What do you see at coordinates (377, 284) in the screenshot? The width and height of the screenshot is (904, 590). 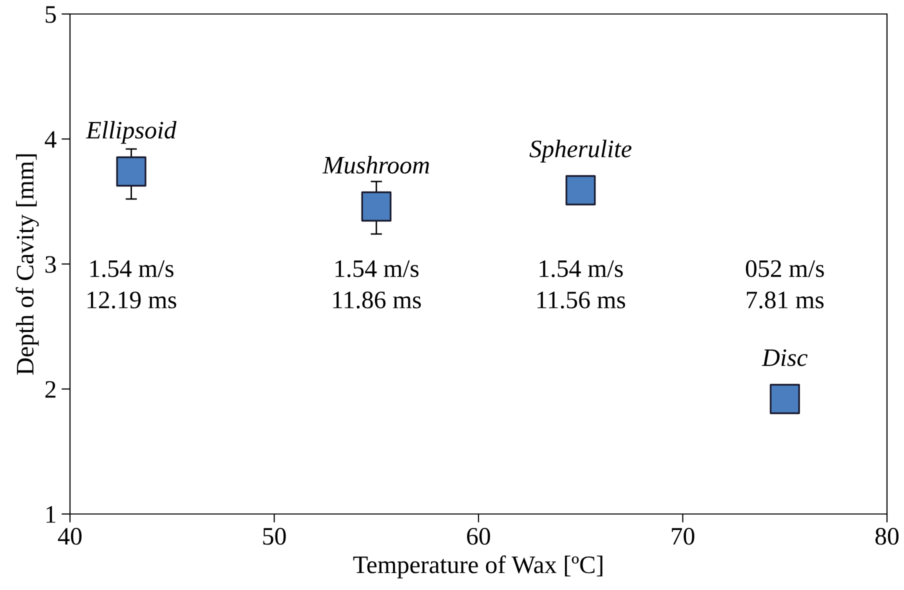 I see `annotation: 1.54 m/s 11.86 ms` at bounding box center [377, 284].